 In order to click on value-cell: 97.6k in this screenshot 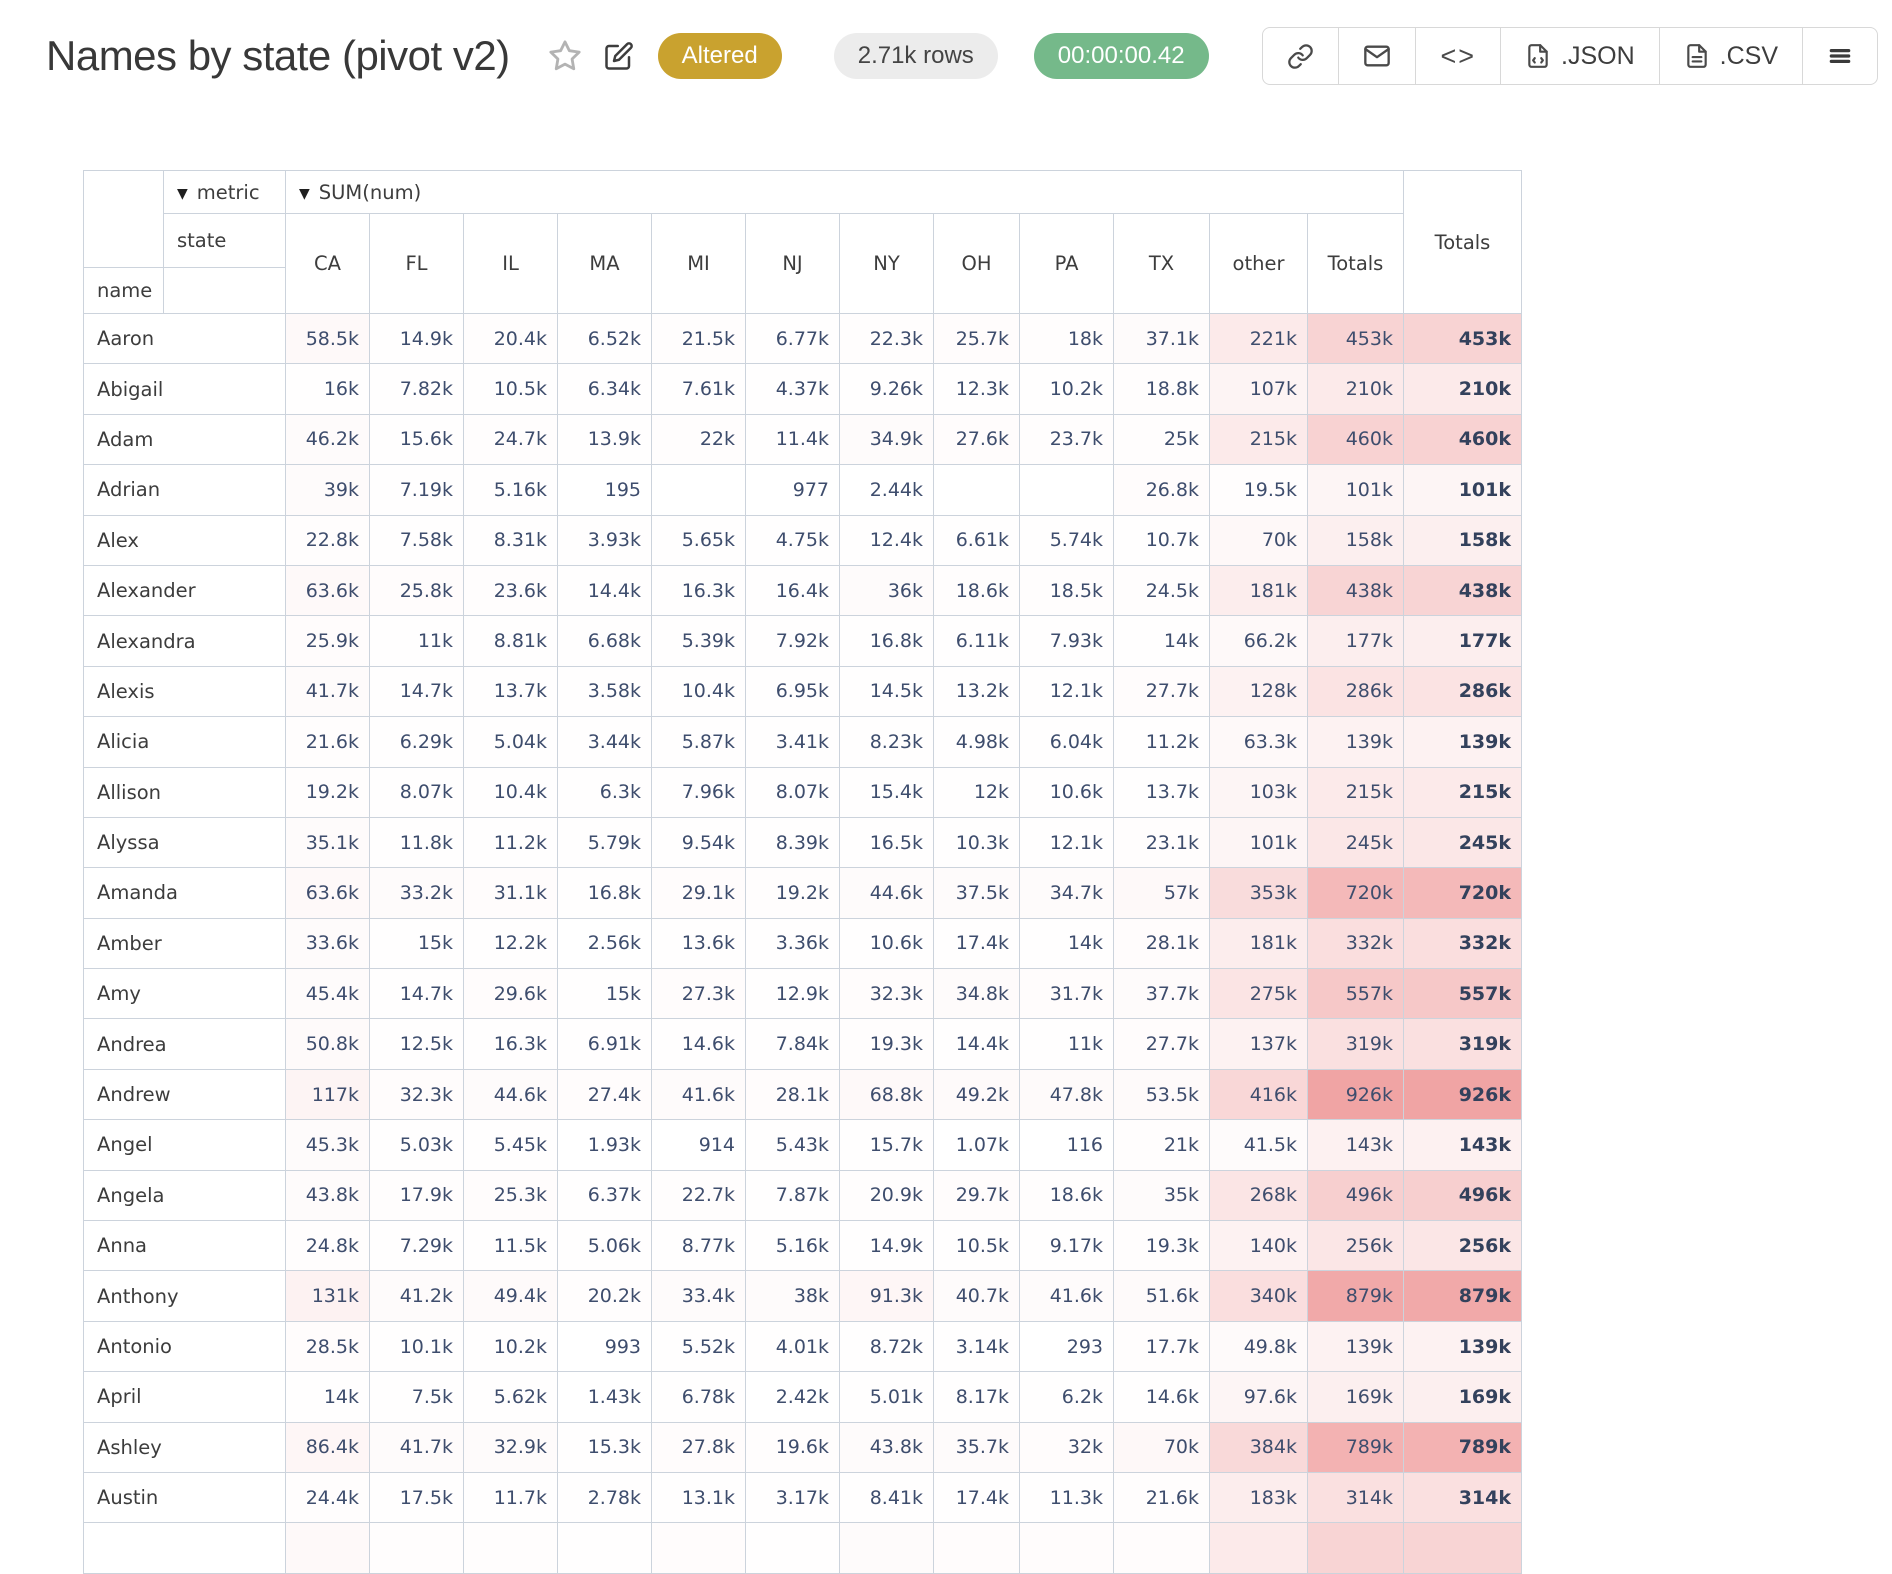, I will do `click(1258, 1397)`.